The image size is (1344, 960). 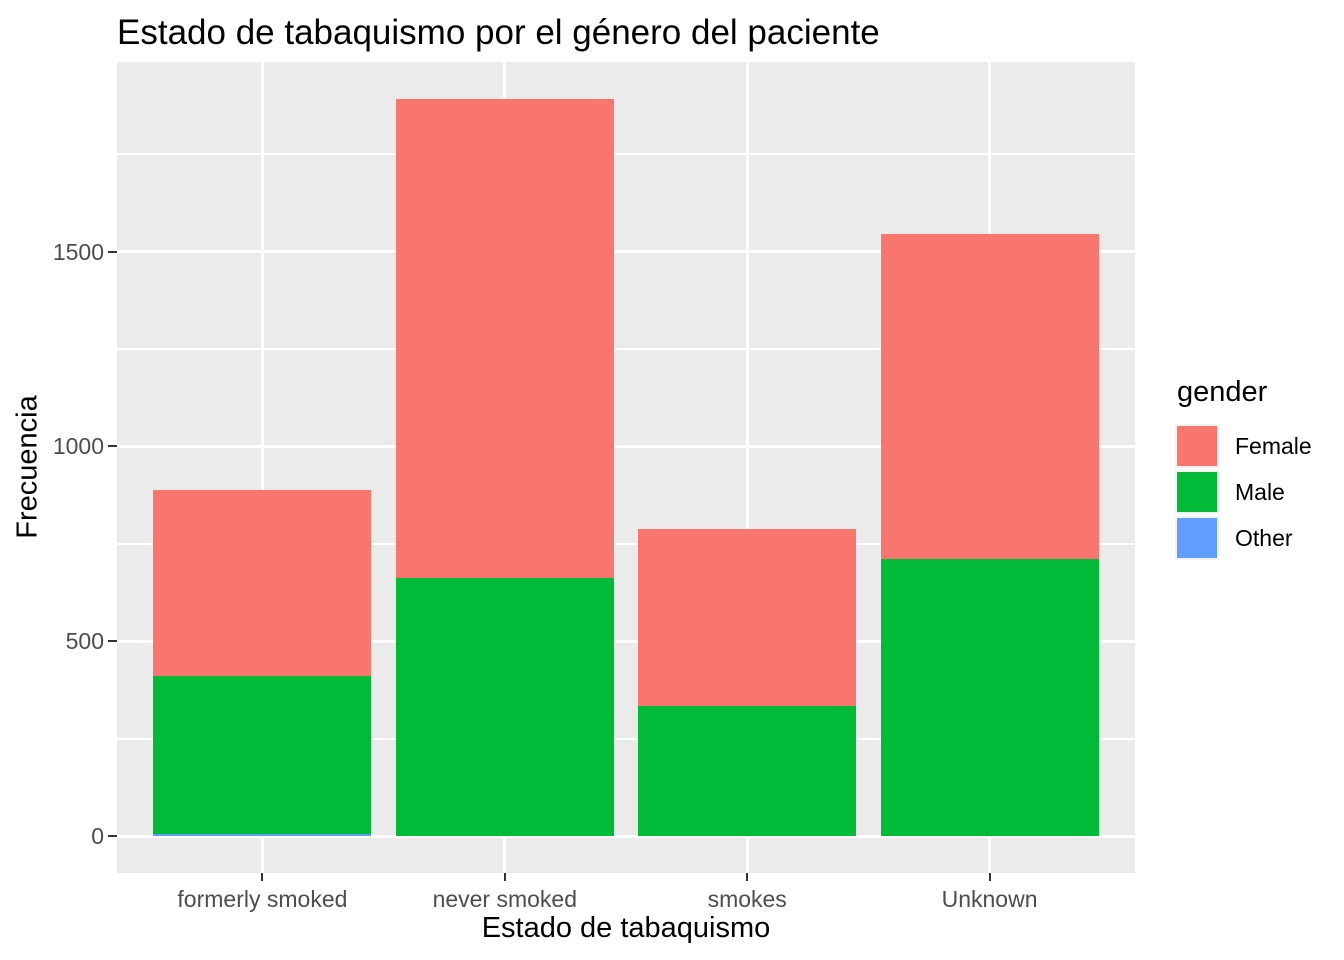 I want to click on legend-item-male: Male, so click(x=1243, y=492).